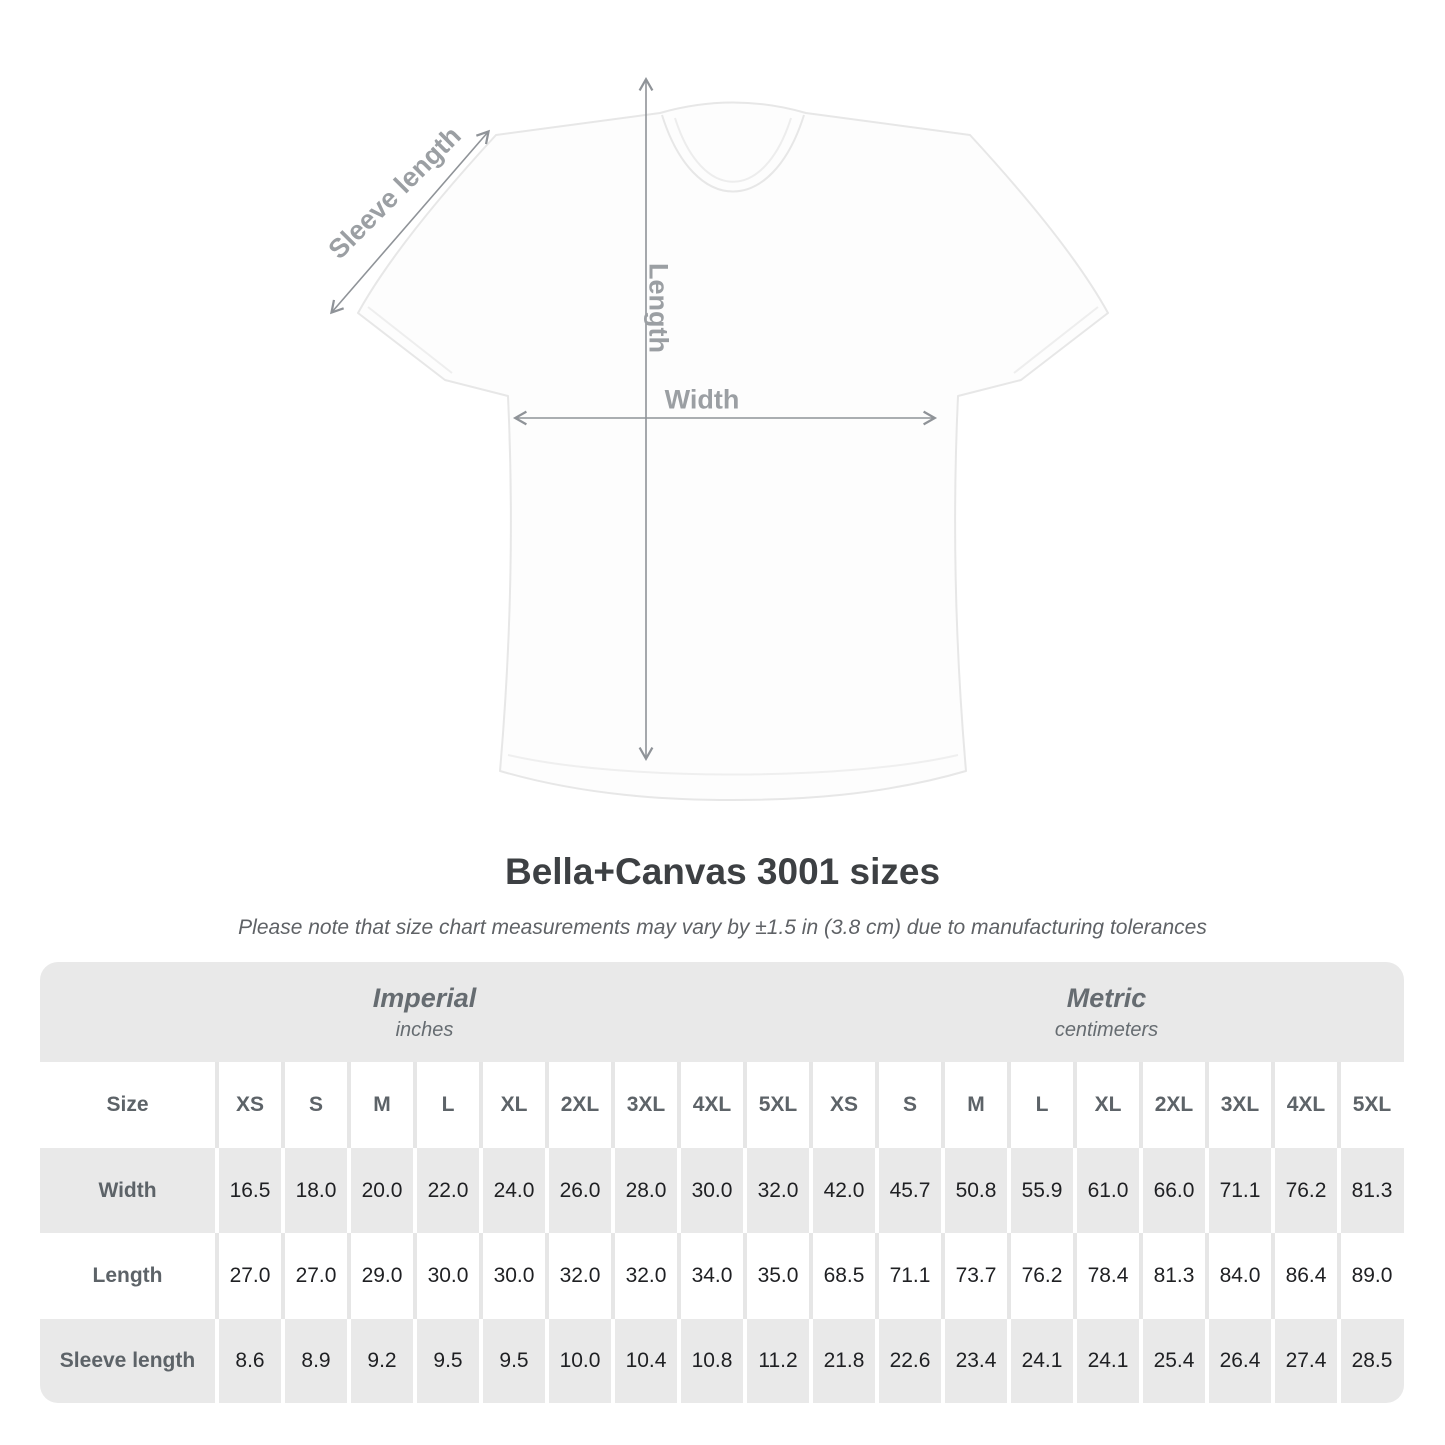 The width and height of the screenshot is (1445, 1445). Describe the element at coordinates (658, 308) in the screenshot. I see `length-label: Length` at that location.